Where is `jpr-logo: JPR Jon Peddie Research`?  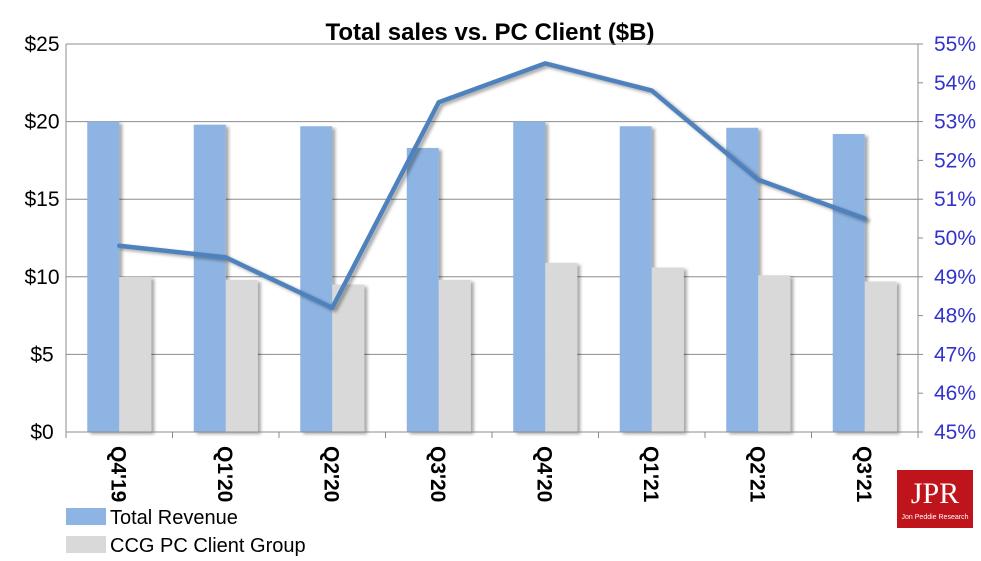
jpr-logo: JPR Jon Peddie Research is located at coordinates (935, 499).